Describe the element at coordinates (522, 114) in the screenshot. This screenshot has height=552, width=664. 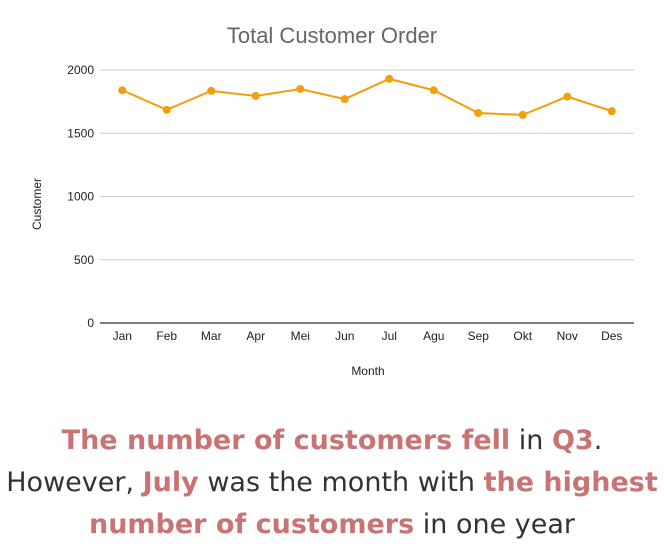
I see `data-point-okt` at that location.